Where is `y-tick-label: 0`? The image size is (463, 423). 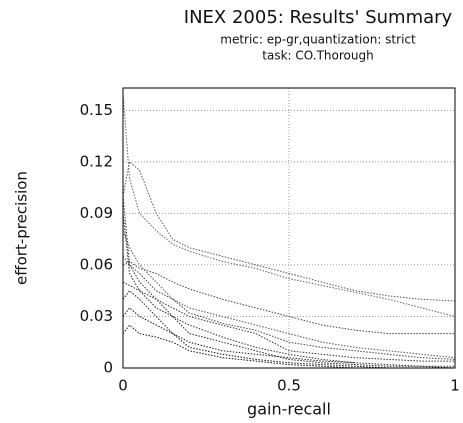
y-tick-label: 0 is located at coordinates (108, 368).